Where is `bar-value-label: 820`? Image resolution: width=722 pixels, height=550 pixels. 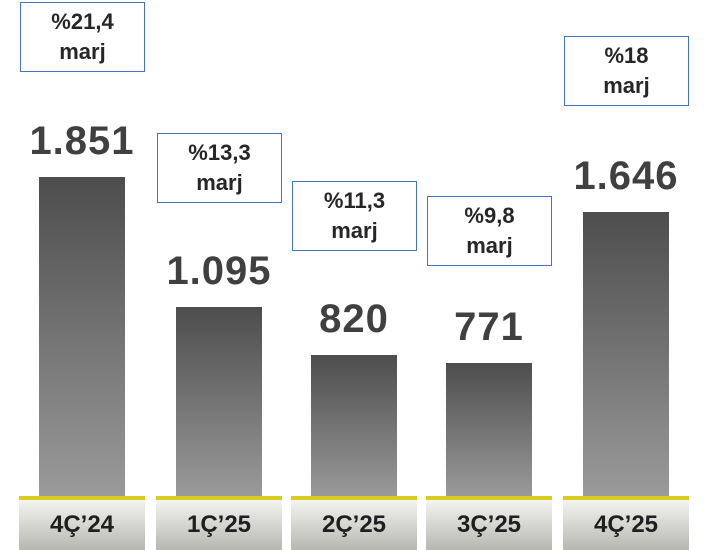 bar-value-label: 820 is located at coordinates (354, 318).